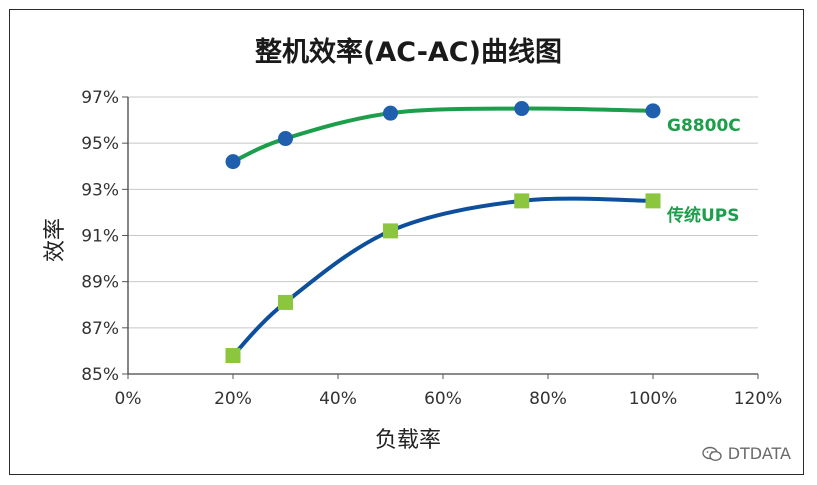 This screenshot has height=485, width=817. What do you see at coordinates (233, 399) in the screenshot?
I see `x-tick-label: 20%` at bounding box center [233, 399].